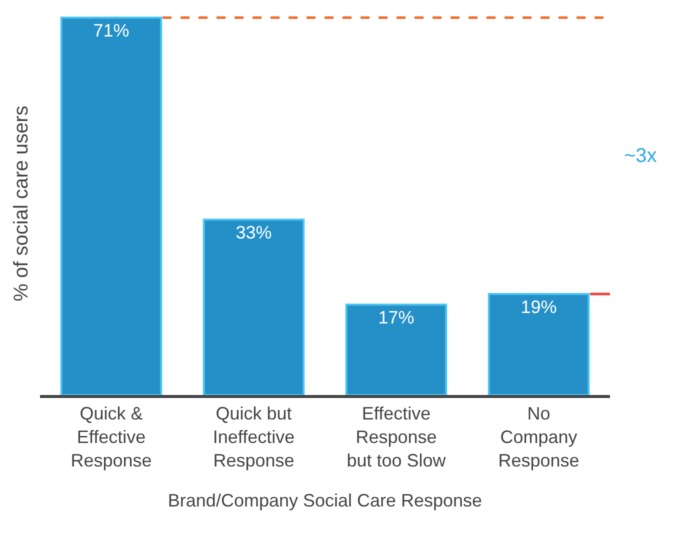 Image resolution: width=685 pixels, height=540 pixels. Describe the element at coordinates (539, 437) in the screenshot. I see `x-tick-label: No Company Response` at that location.